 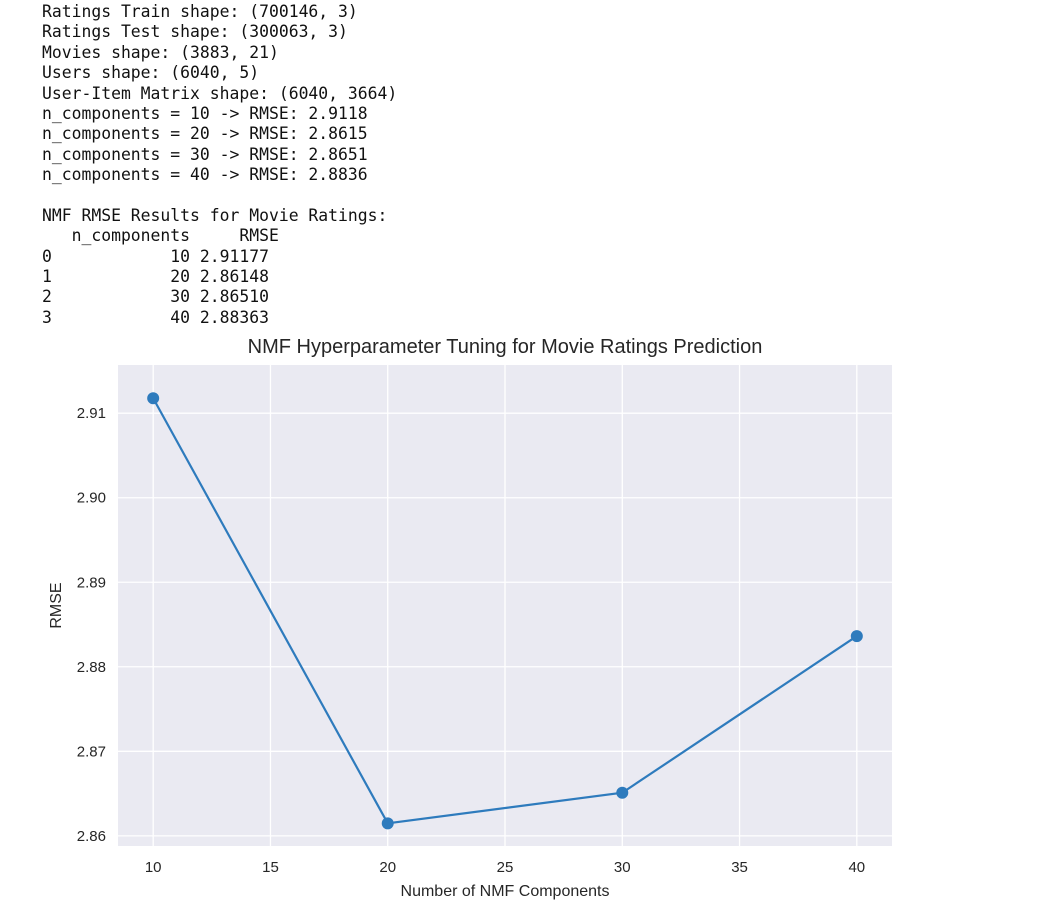 I want to click on console-line: n_components = 30 -> RMSE: 2.8651, so click(x=205, y=154).